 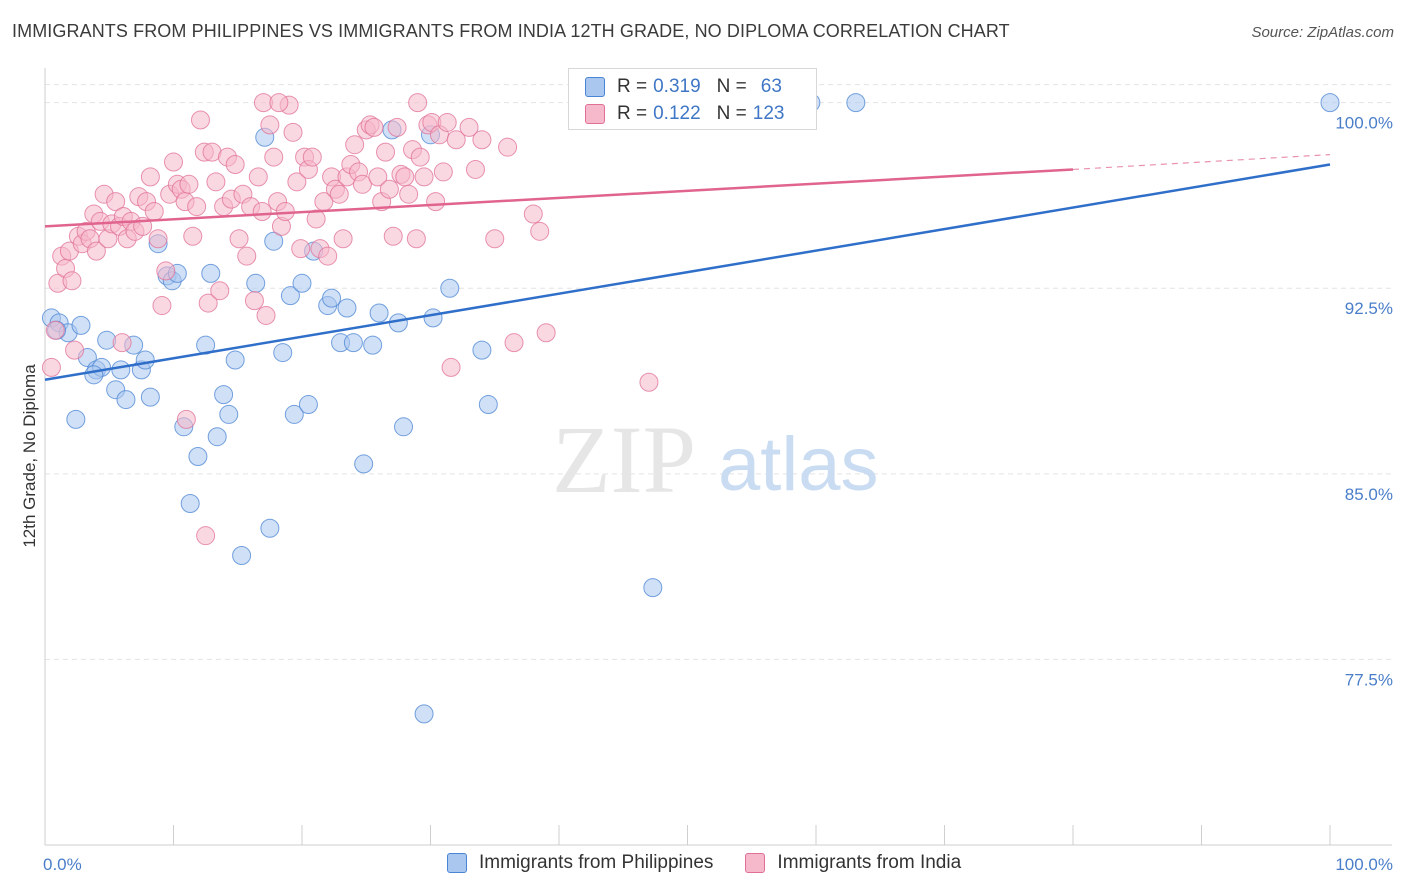 I want to click on legend-label-philippines: Immigrants from Philippines, so click(x=596, y=862).